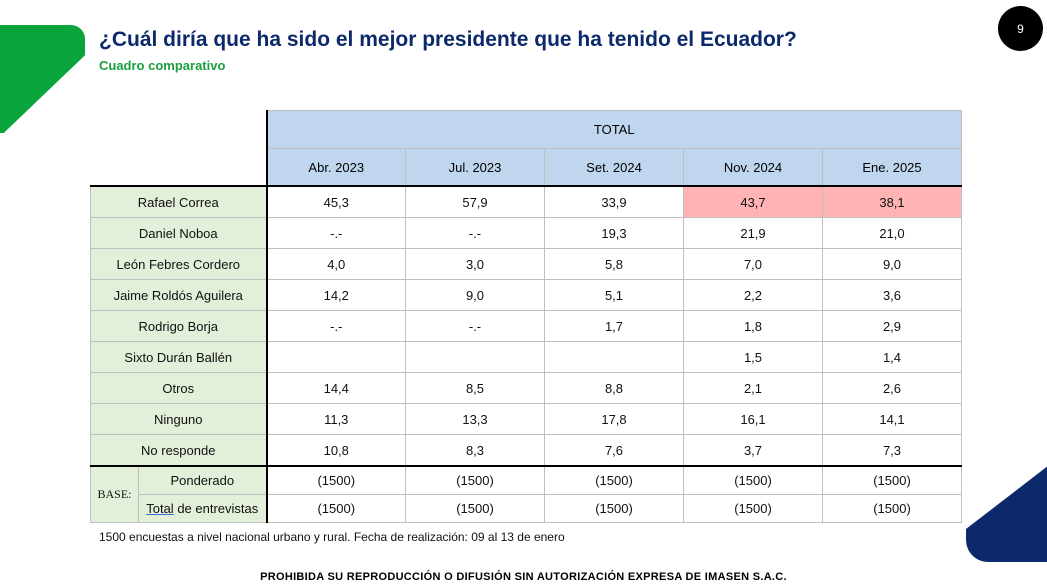  Describe the element at coordinates (613, 129) in the screenshot. I see `table-group-header: TOTAL` at that location.